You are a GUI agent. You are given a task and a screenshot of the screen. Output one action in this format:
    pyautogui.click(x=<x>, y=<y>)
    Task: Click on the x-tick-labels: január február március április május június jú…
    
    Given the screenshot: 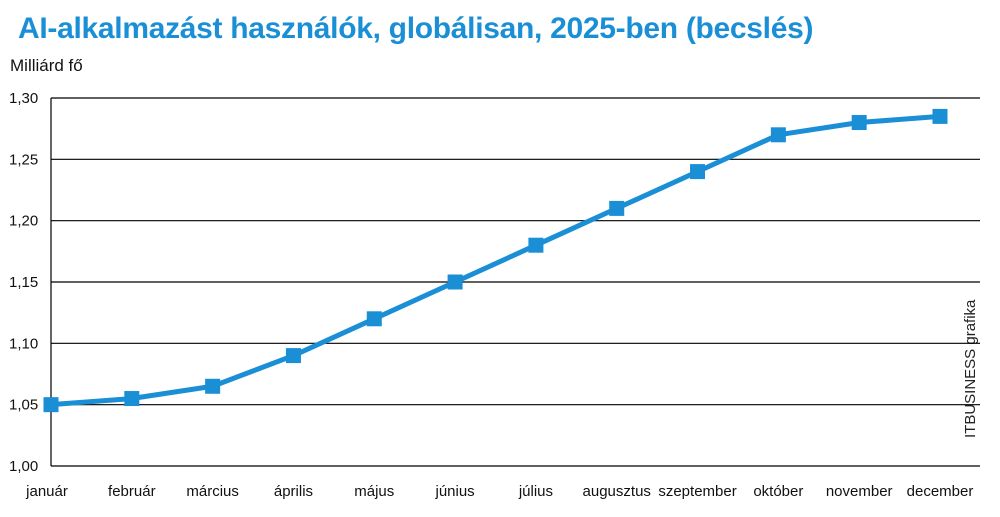 What is the action you would take?
    pyautogui.click(x=499, y=491)
    